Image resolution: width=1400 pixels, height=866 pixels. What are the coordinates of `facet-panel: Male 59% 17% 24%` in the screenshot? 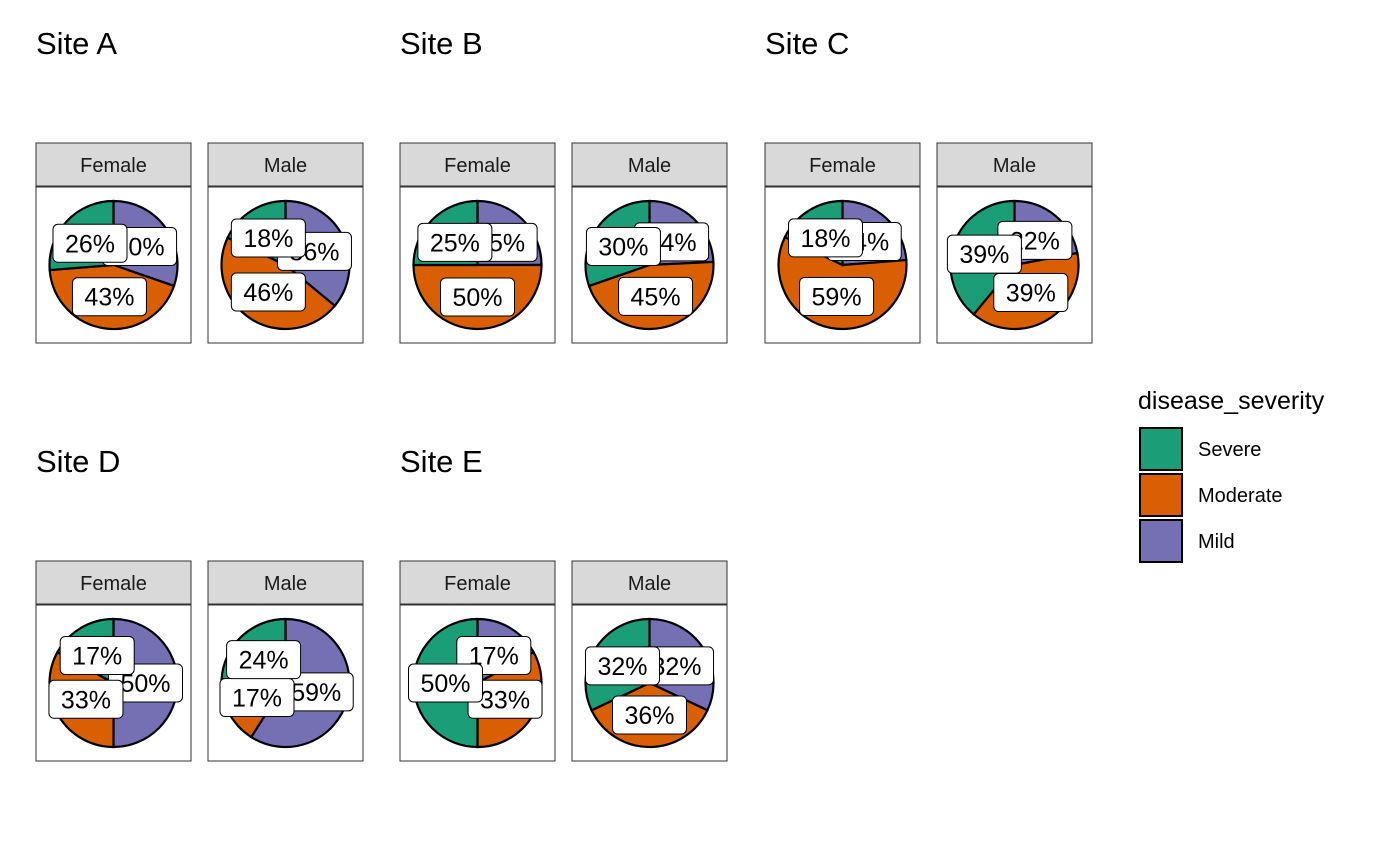 It's located at (285, 661).